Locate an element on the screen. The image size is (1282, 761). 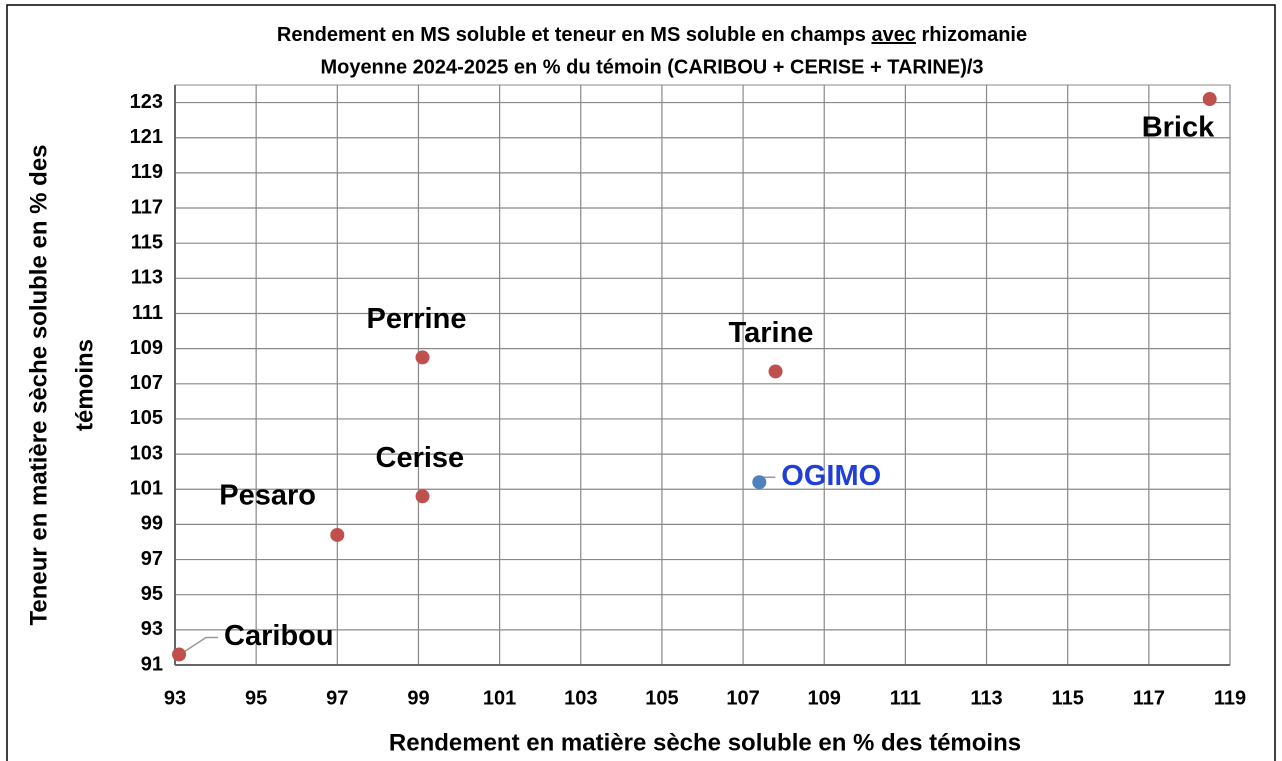
y-tick-label: 117 is located at coordinates (147, 207).